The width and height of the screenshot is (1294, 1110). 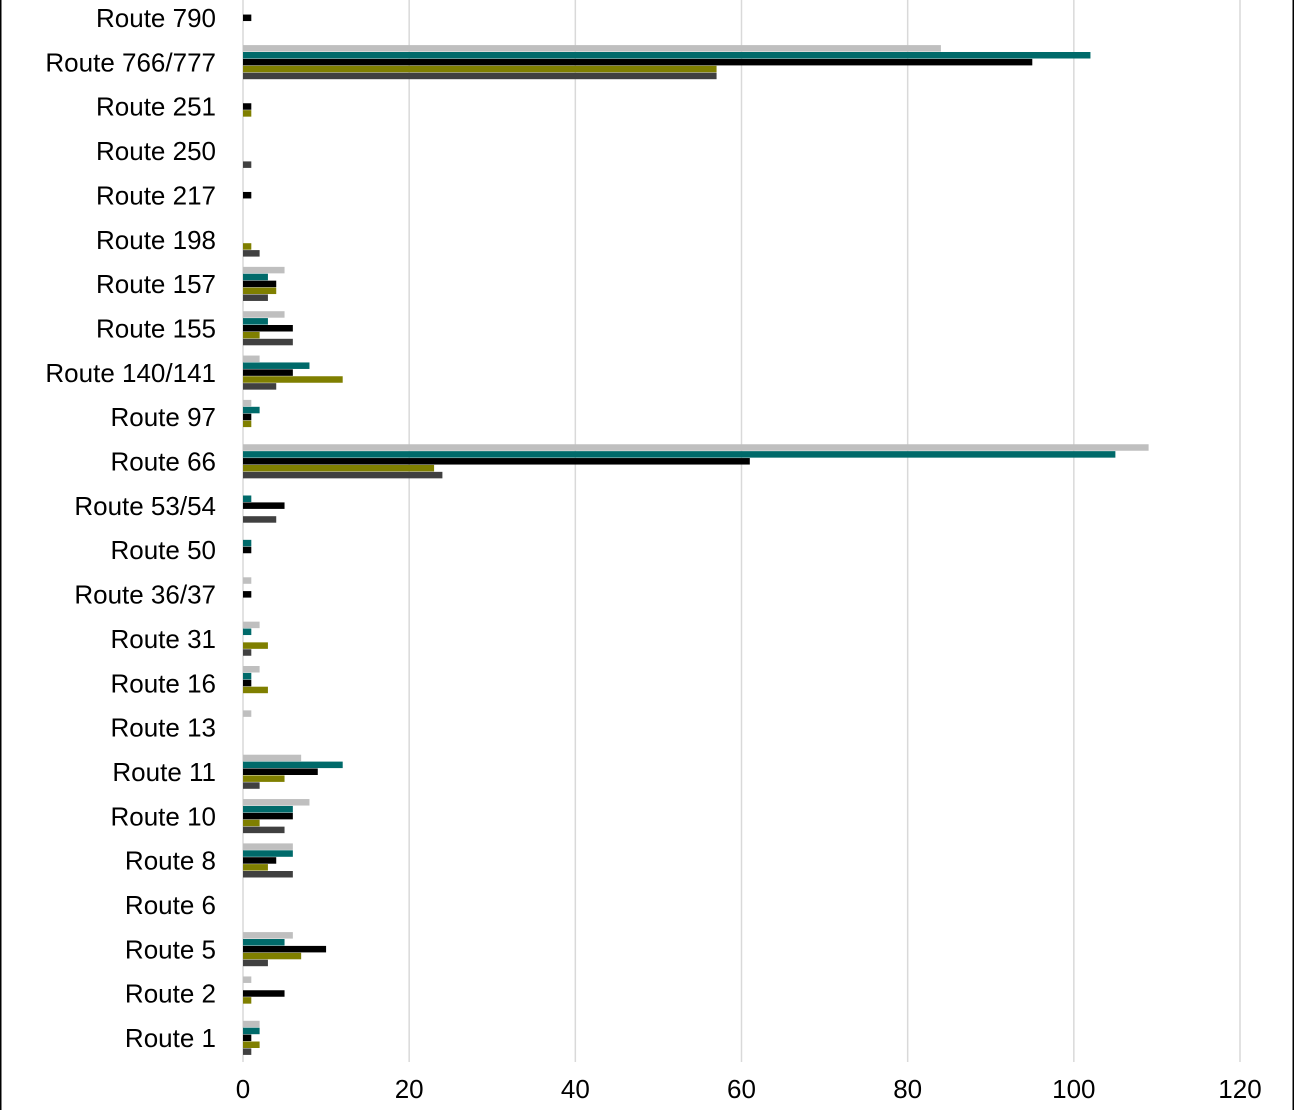 I want to click on x-tick-labels: 0 20 40 60 80 100 120, so click(x=749, y=1089).